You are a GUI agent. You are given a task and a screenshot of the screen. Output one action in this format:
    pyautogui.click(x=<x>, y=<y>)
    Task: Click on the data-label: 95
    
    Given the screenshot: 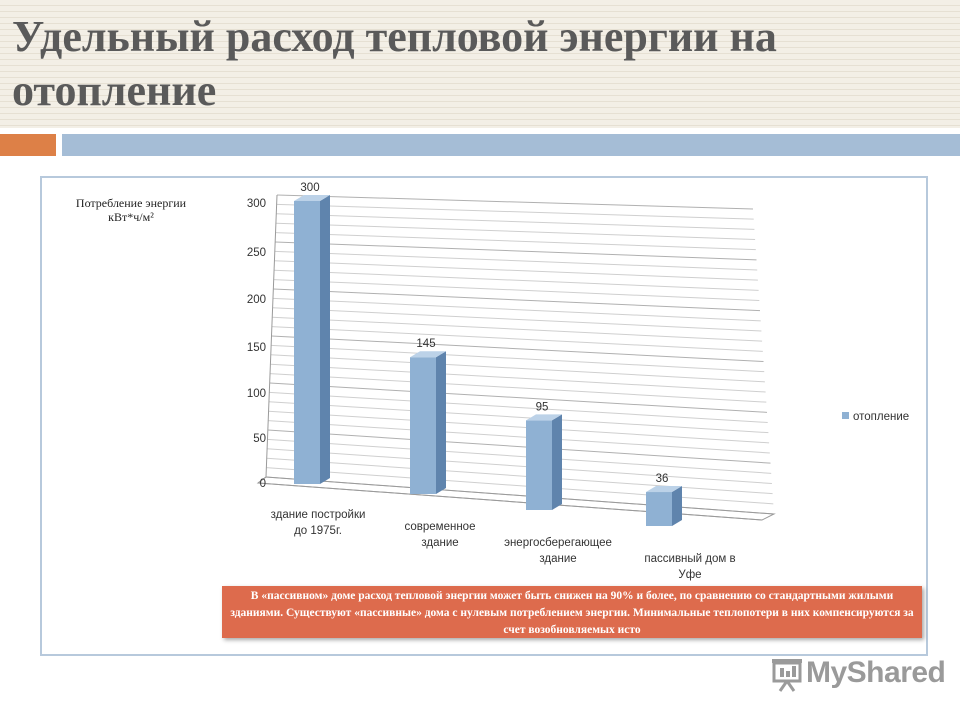 What is the action you would take?
    pyautogui.click(x=542, y=407)
    